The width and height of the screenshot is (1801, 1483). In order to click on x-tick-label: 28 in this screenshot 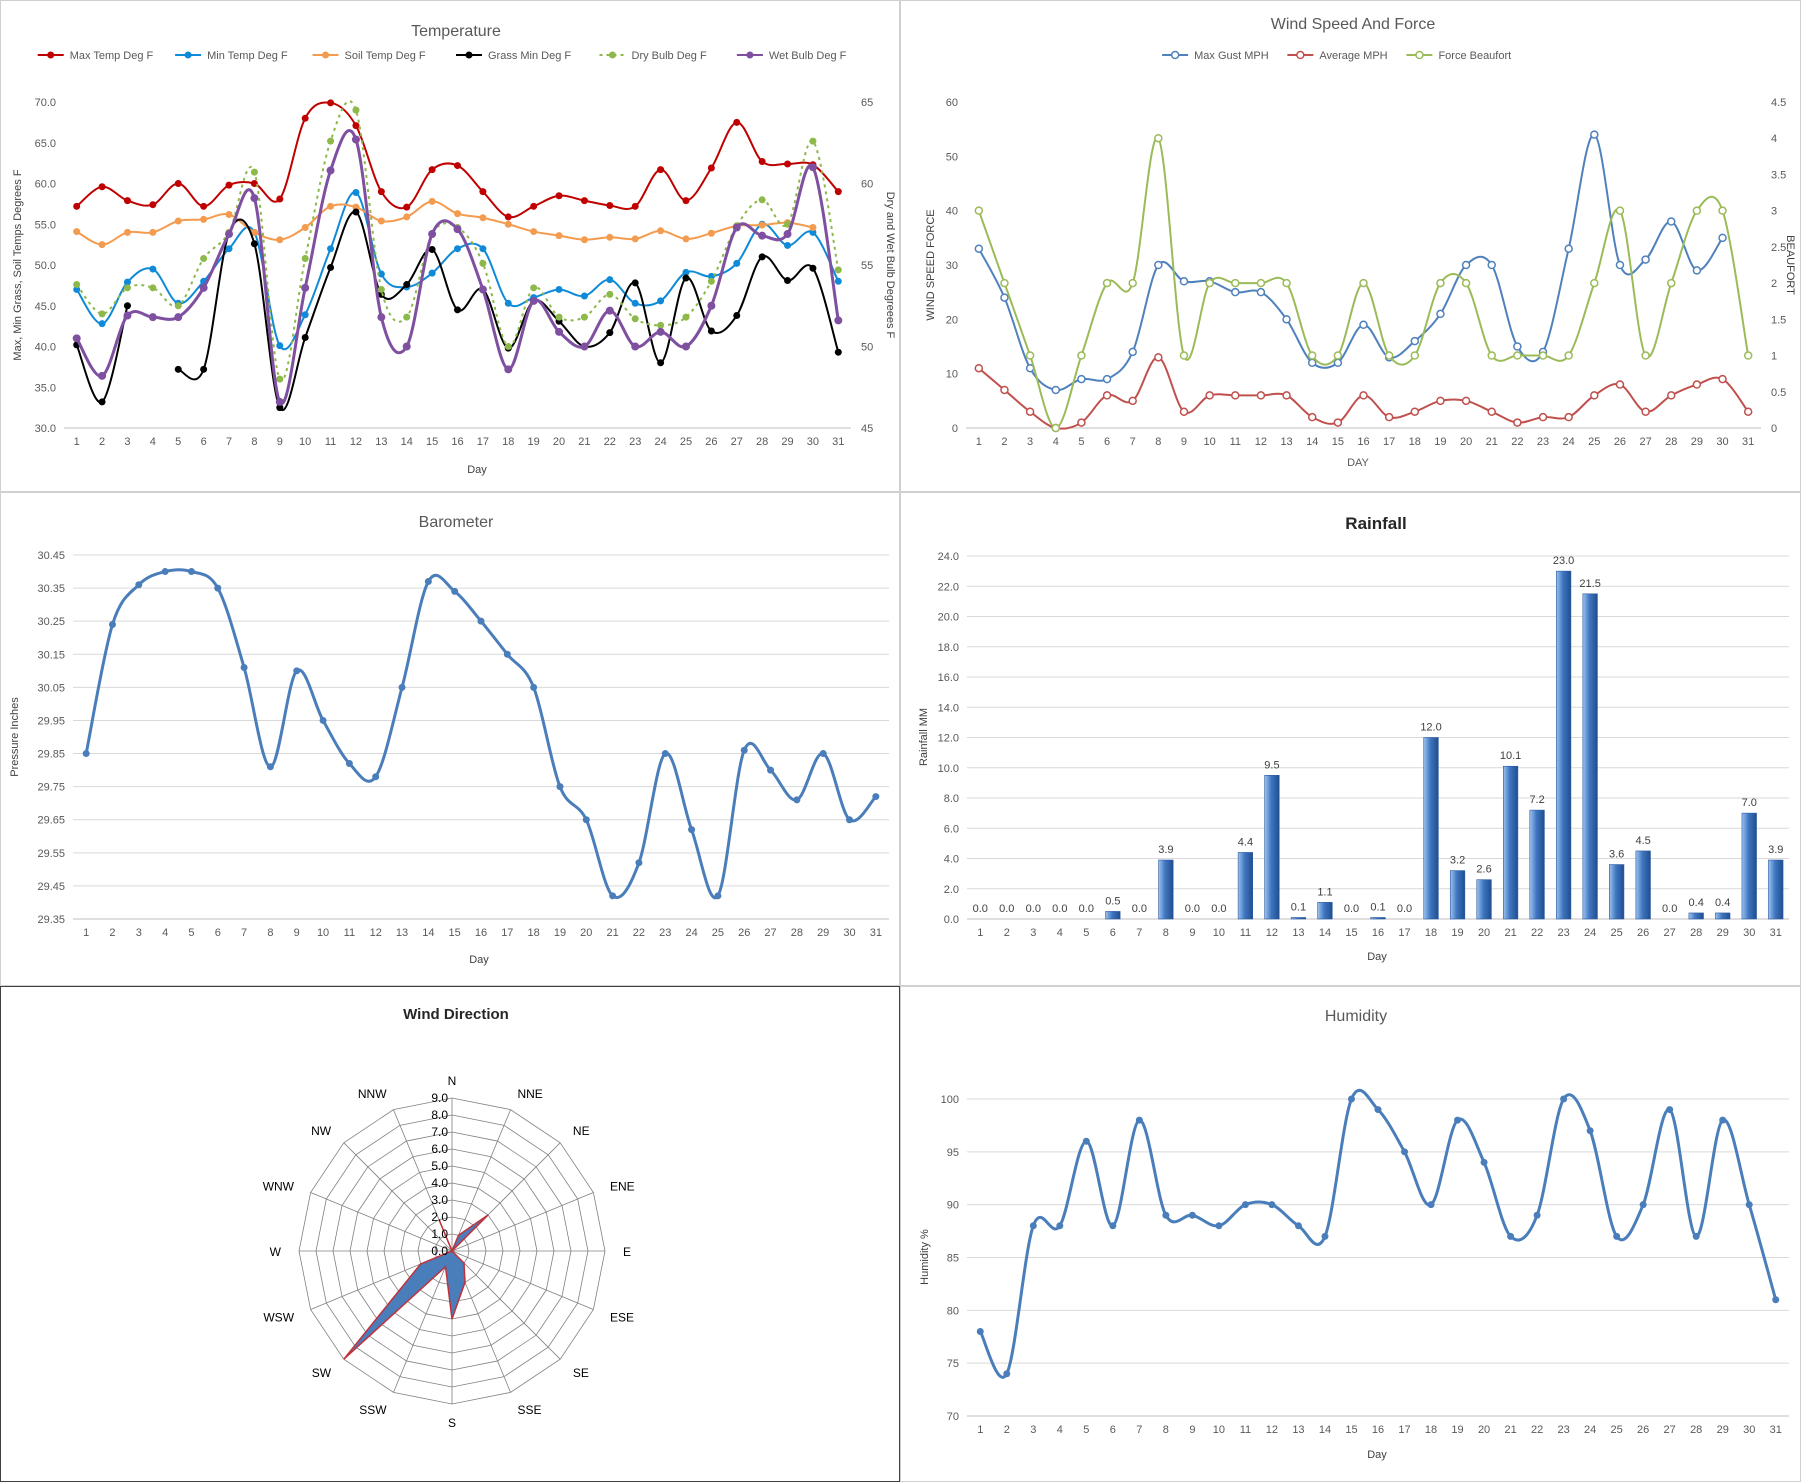, I will do `click(762, 442)`.